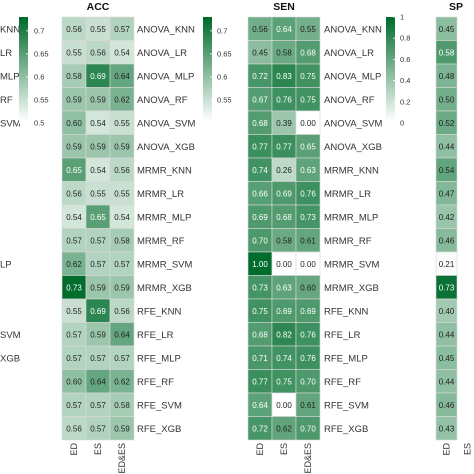  What do you see at coordinates (260, 358) in the screenshot?
I see `cell-value-label: 0.71` at bounding box center [260, 358].